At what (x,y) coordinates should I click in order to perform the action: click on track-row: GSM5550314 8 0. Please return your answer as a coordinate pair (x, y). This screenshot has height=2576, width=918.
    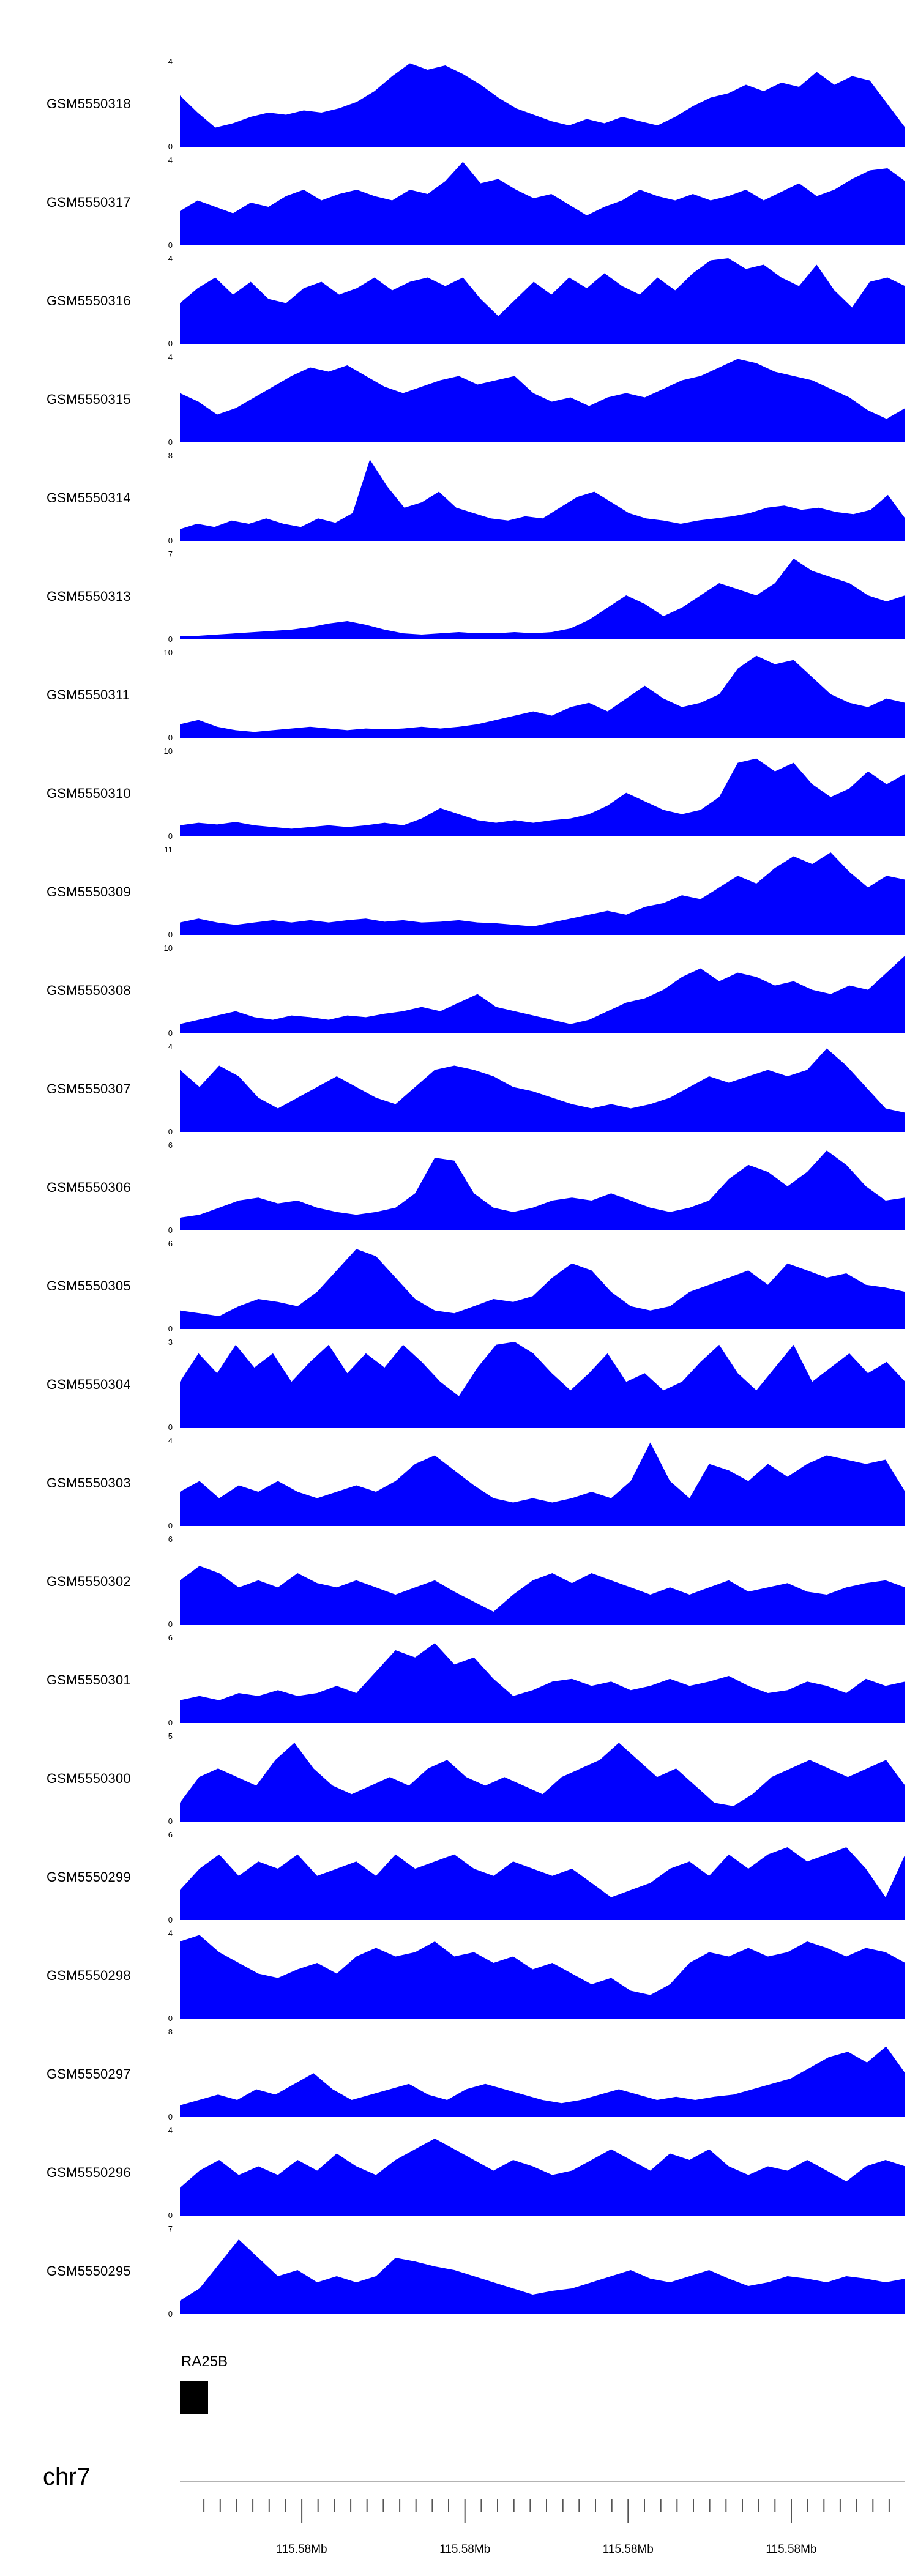
    Looking at the image, I should click on (459, 498).